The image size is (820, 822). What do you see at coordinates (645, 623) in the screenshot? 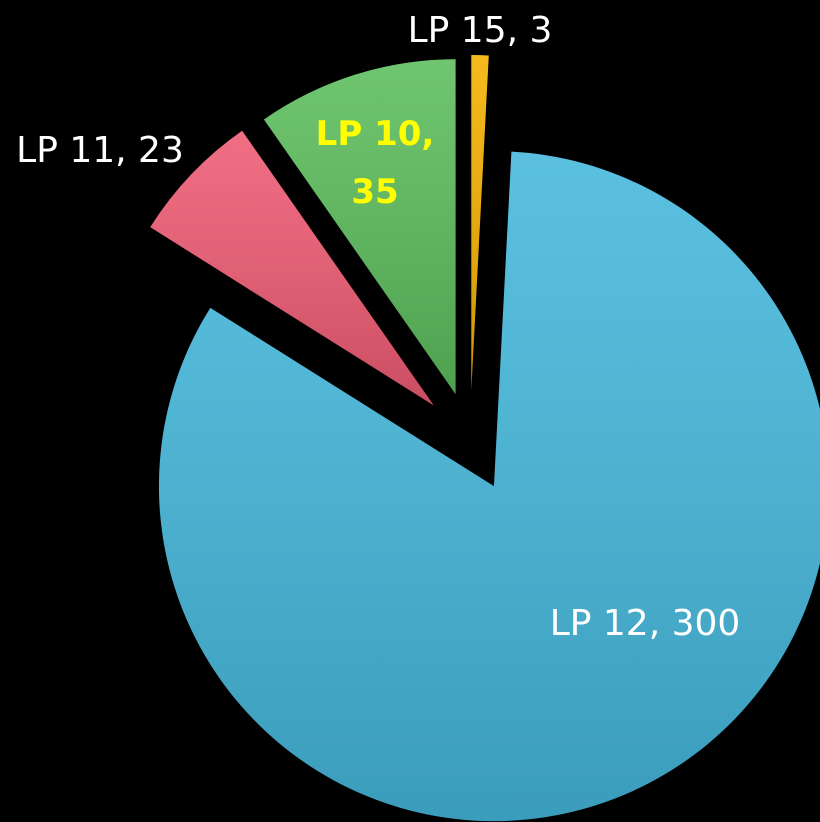
I see `data-label: LP 12, 300` at bounding box center [645, 623].